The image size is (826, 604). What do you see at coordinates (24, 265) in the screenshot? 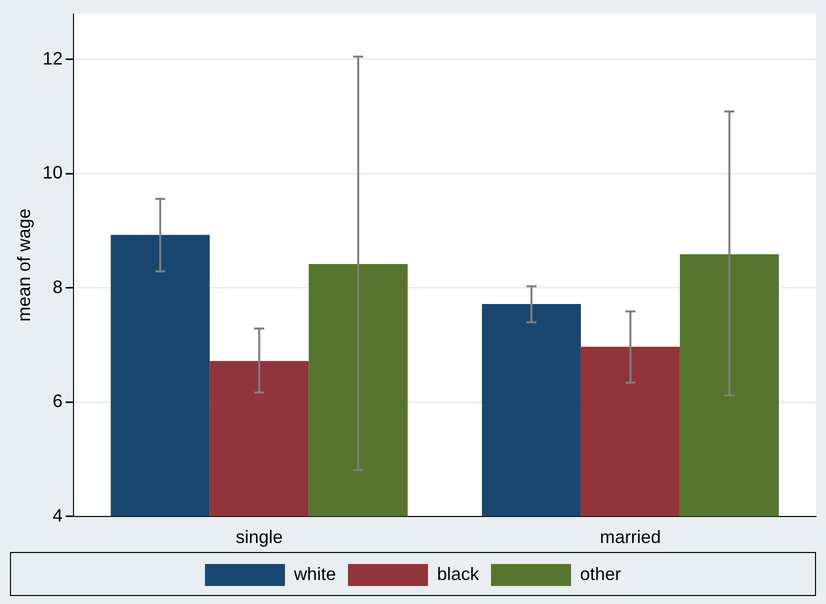
I see `y-axis-title: mean of wage` at bounding box center [24, 265].